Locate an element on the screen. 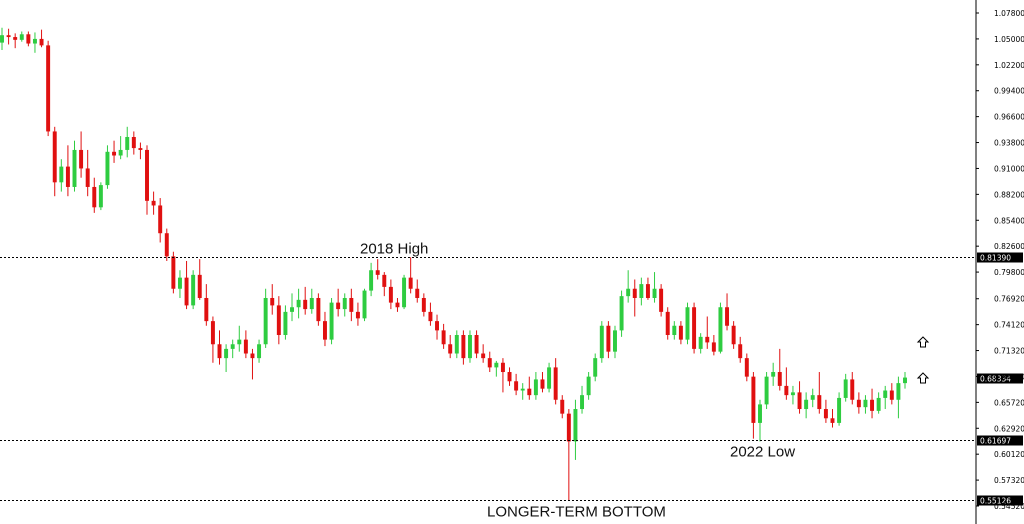  tick-label: 0.54520 is located at coordinates (1009, 506).